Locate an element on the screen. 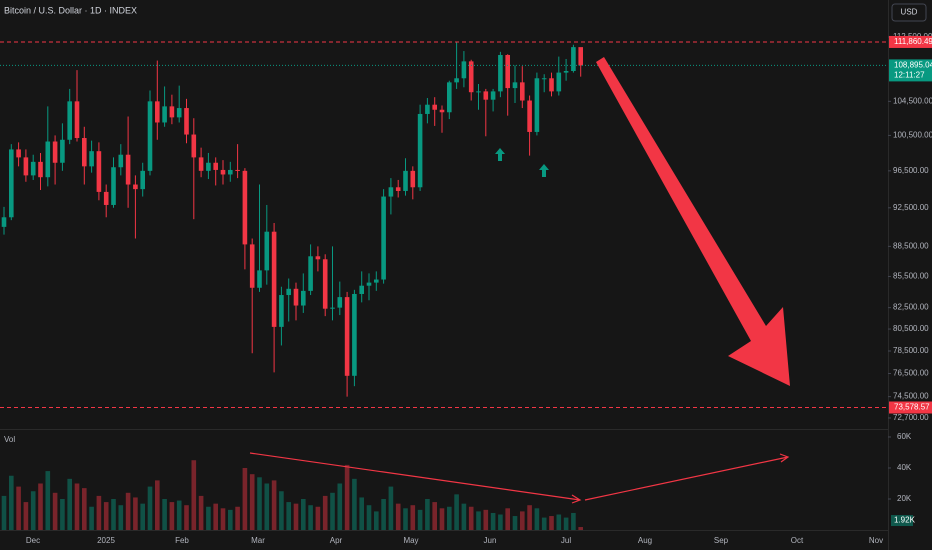 The height and width of the screenshot is (550, 932). y-tick-label: 104,500.00 is located at coordinates (912, 100).